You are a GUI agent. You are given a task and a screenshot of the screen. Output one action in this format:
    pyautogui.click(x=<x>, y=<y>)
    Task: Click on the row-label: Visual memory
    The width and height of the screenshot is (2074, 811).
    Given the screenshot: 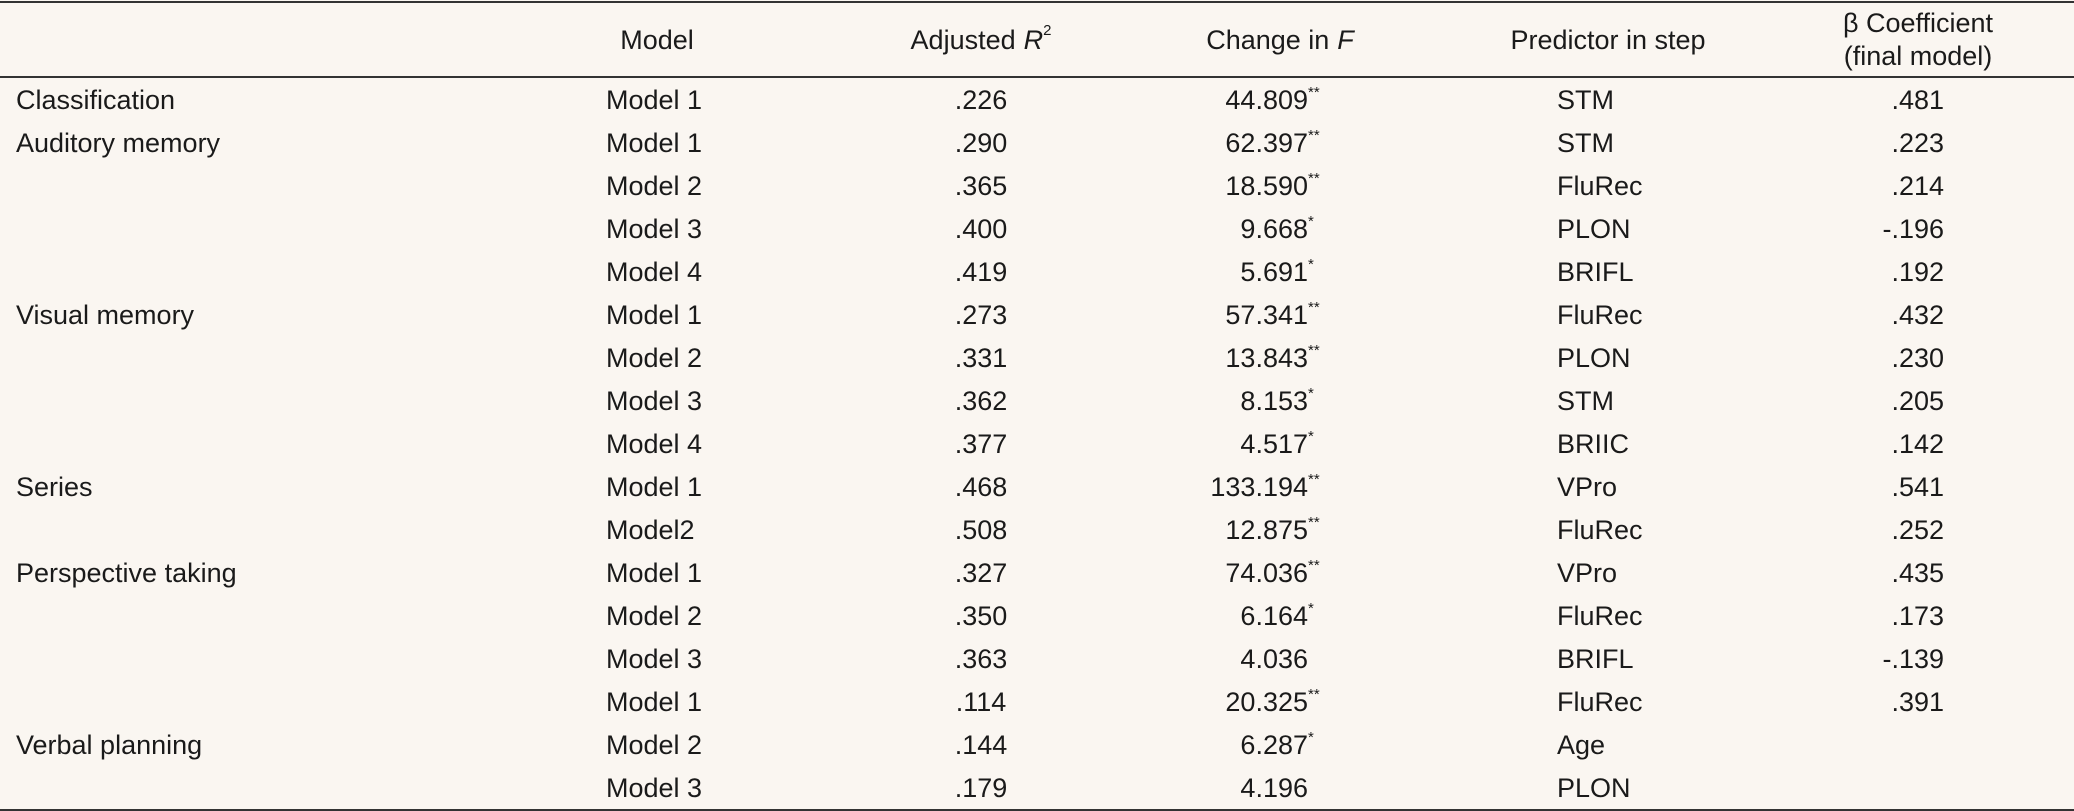 What is the action you would take?
    pyautogui.click(x=105, y=315)
    